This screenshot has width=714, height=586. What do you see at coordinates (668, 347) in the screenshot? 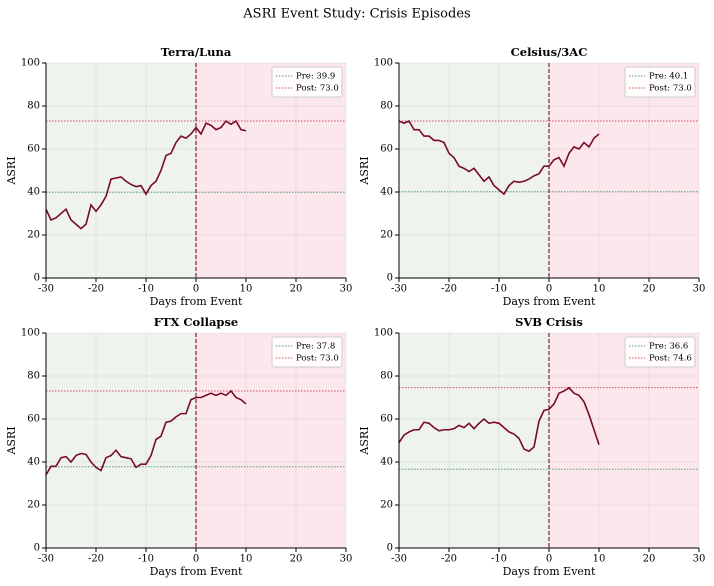
I see `legend-label: Pre: 36.6` at bounding box center [668, 347].